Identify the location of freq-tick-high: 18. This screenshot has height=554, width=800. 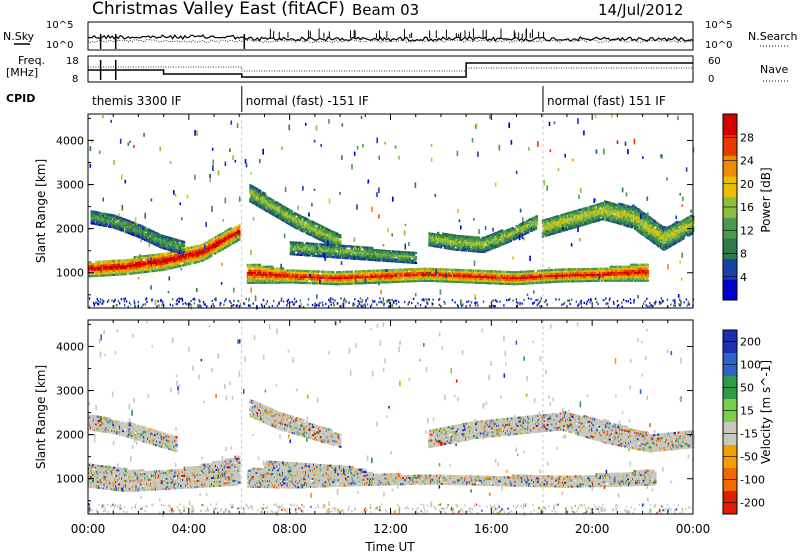
(72, 61).